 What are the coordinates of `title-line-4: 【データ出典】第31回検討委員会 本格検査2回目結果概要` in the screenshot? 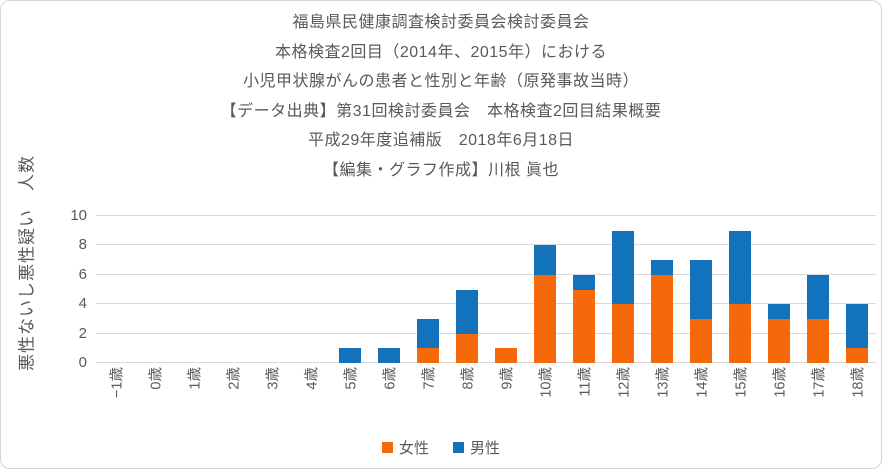 It's located at (441, 111).